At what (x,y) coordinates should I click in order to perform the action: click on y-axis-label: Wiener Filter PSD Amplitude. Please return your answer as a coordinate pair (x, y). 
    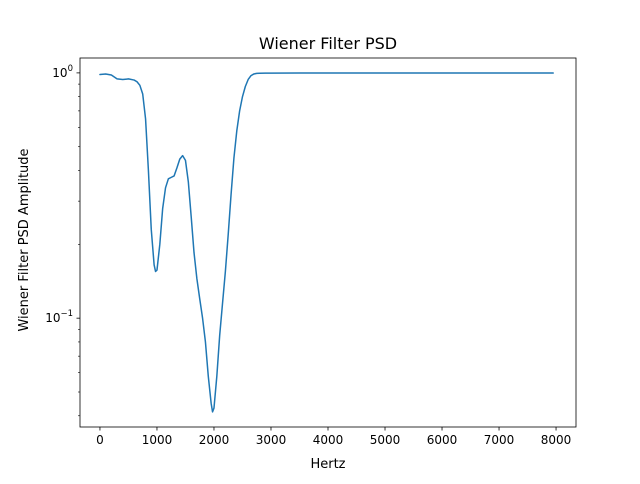
    Looking at the image, I should click on (24, 239).